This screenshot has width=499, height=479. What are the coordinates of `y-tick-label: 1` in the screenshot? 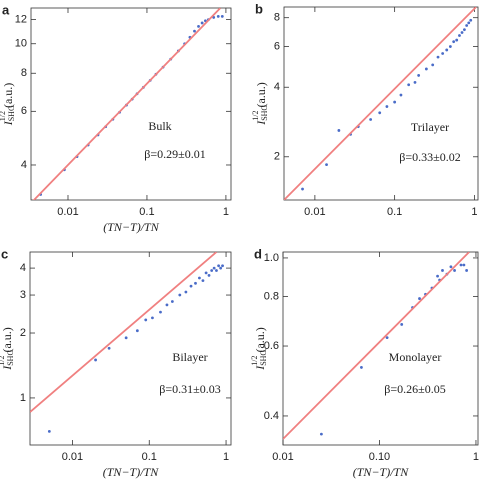 It's located at (23, 398).